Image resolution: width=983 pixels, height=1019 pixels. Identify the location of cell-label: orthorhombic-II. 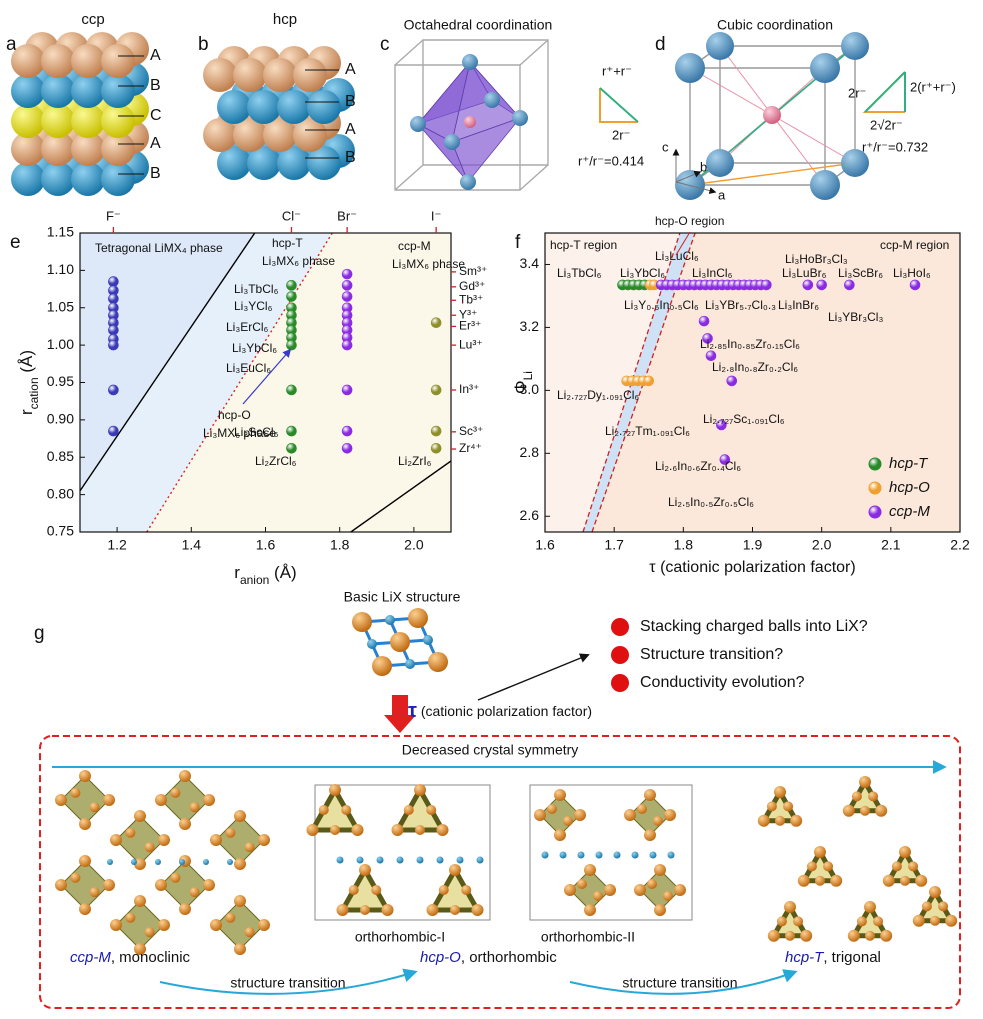
(588, 937).